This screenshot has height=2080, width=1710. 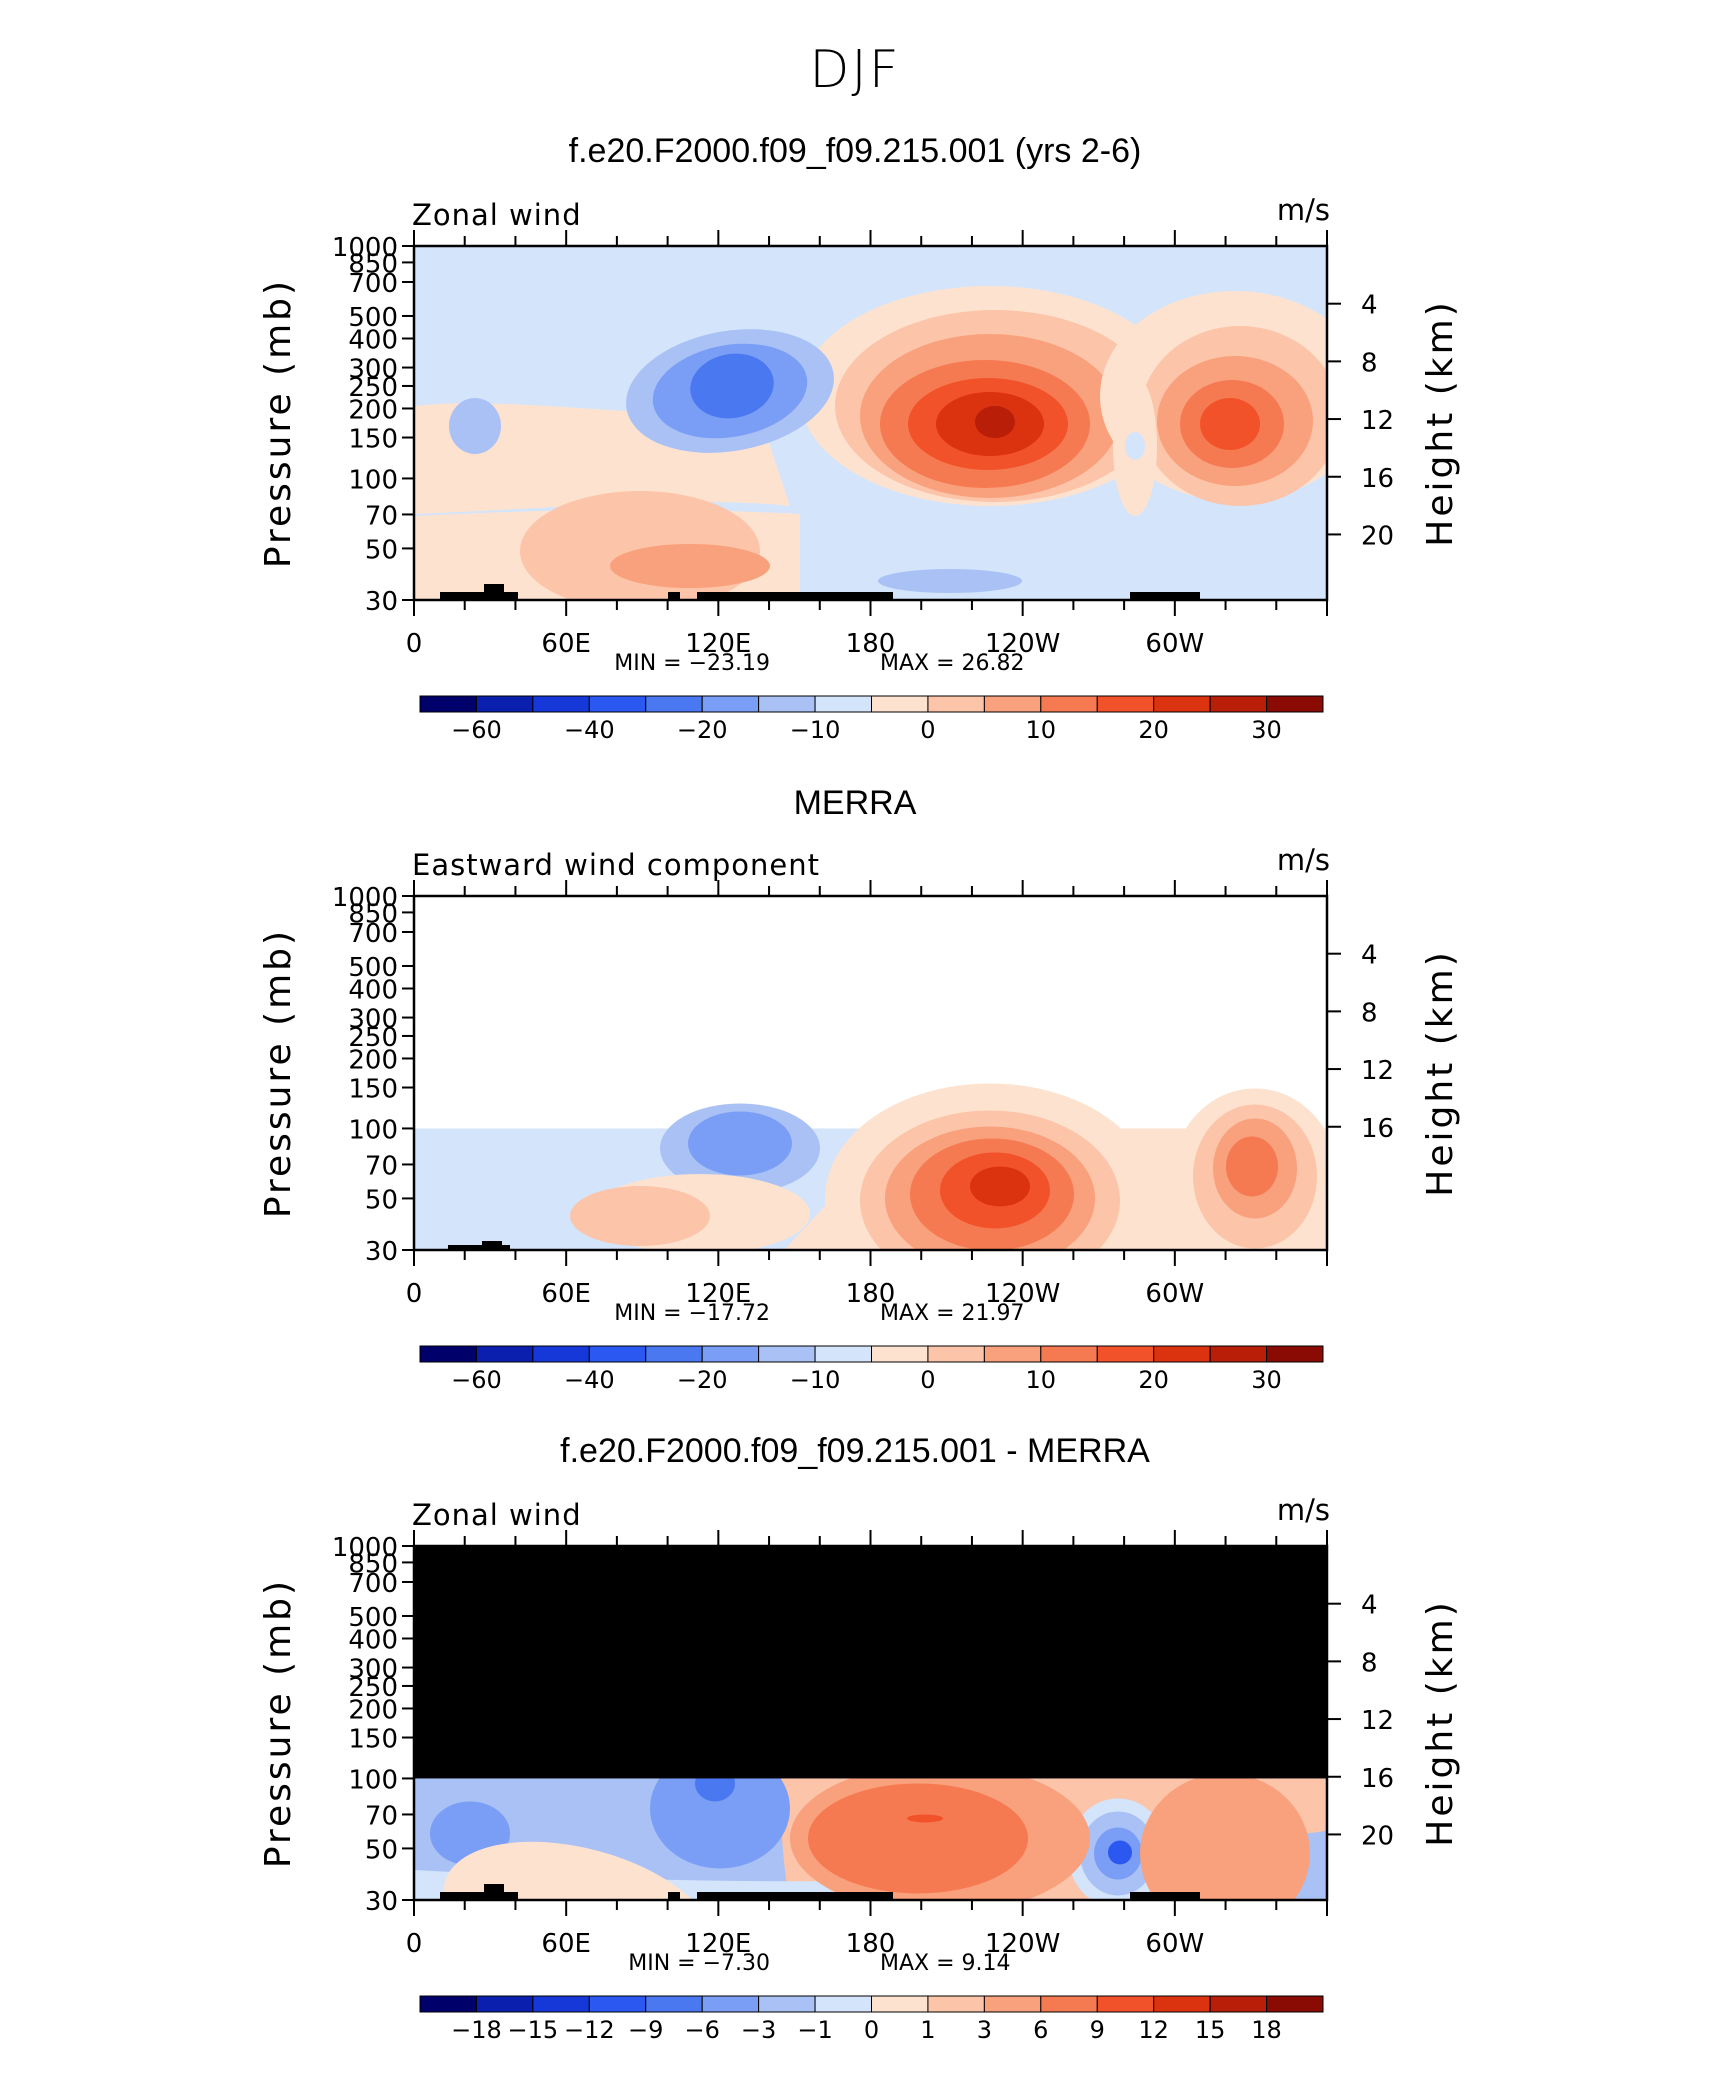 What do you see at coordinates (589, 2030) in the screenshot?
I see `colorbar-label: −12` at bounding box center [589, 2030].